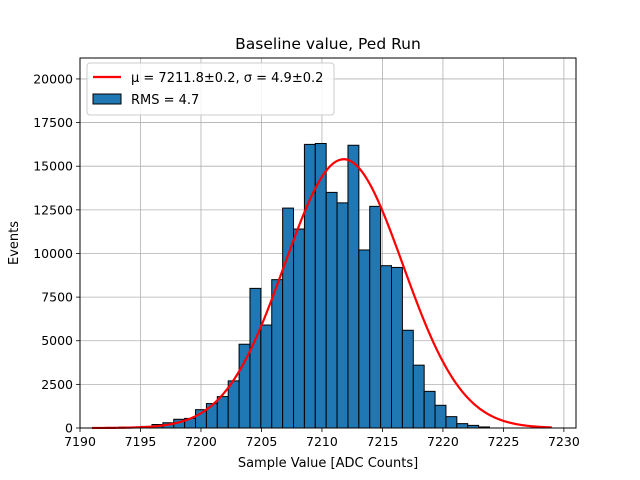 The image size is (640, 480). What do you see at coordinates (165, 100) in the screenshot?
I see `legend-hist-label: RMS = 4.7` at bounding box center [165, 100].